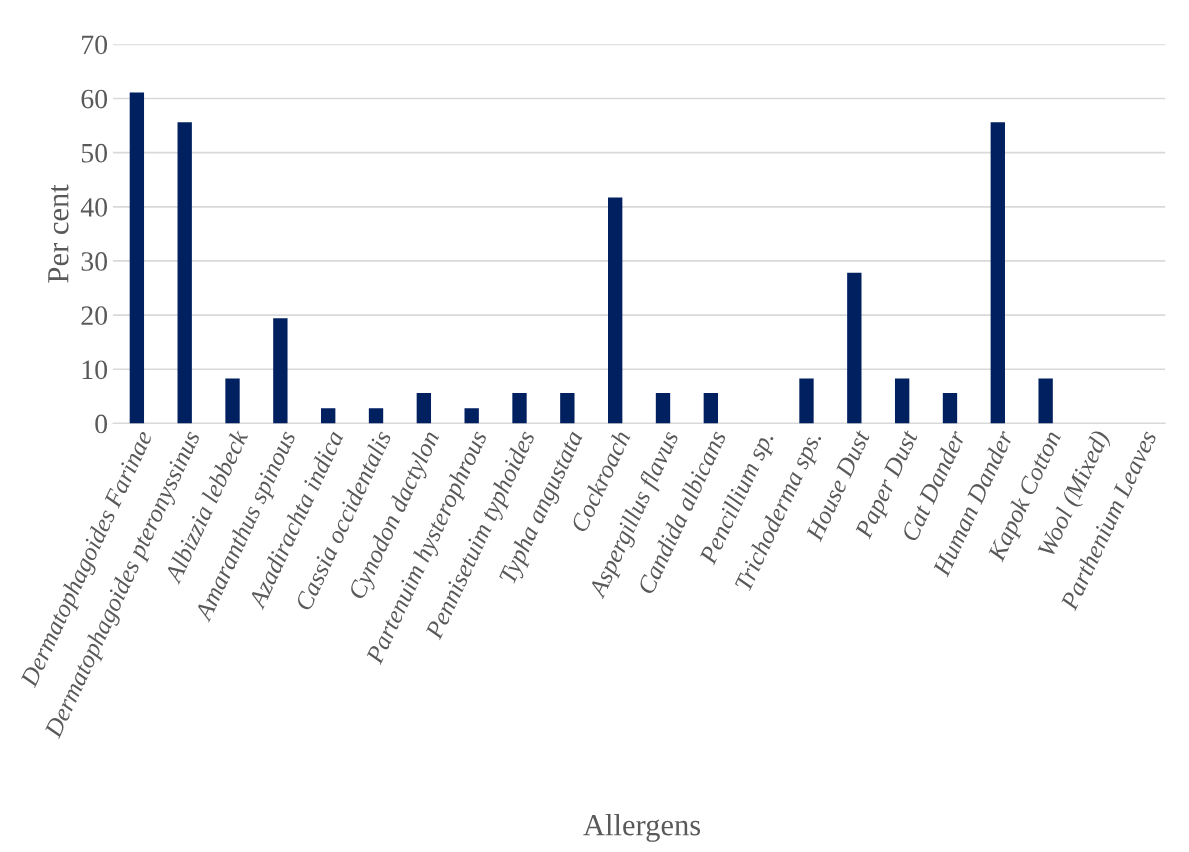 The image size is (1189, 852). I want to click on y-tick-label: 70, so click(95, 45).